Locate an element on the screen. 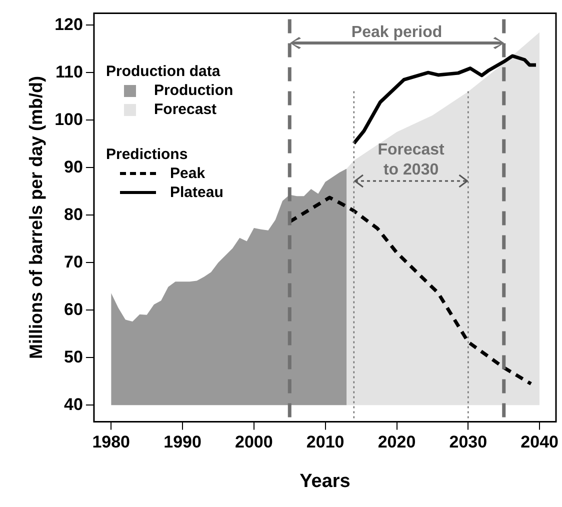 The width and height of the screenshot is (562, 507). x-tick-label: 1980 is located at coordinates (111, 442).